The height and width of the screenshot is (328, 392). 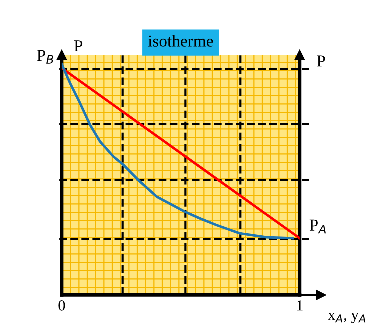 I want to click on x-tick-label: 0, so click(x=62, y=305).